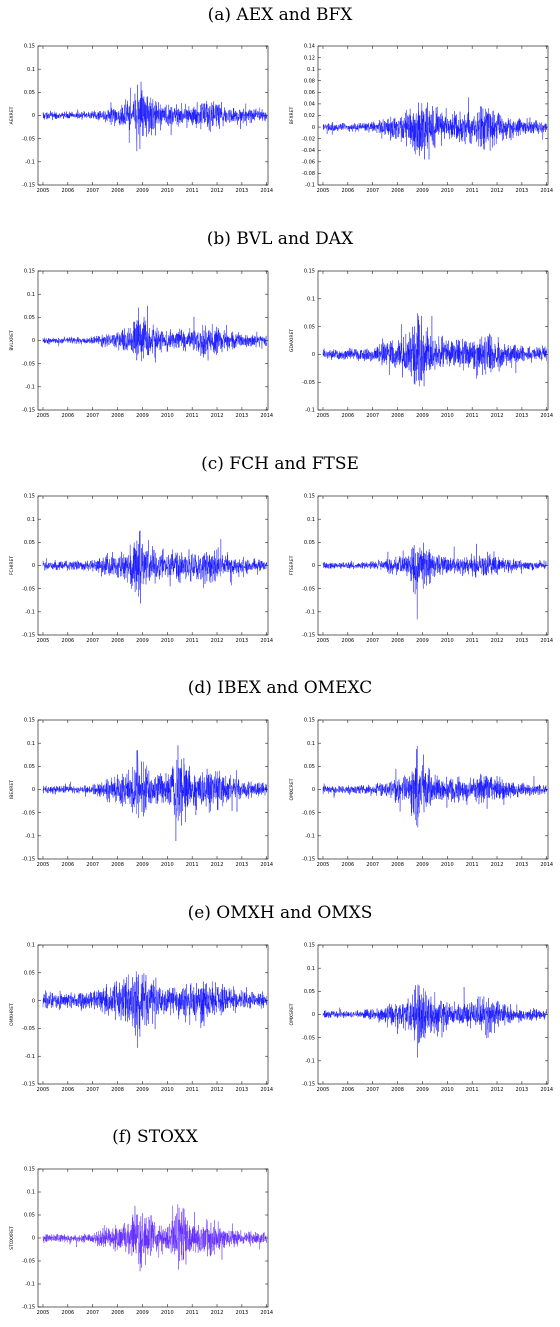  I want to click on x-tick-label: 2014, so click(546, 1090).